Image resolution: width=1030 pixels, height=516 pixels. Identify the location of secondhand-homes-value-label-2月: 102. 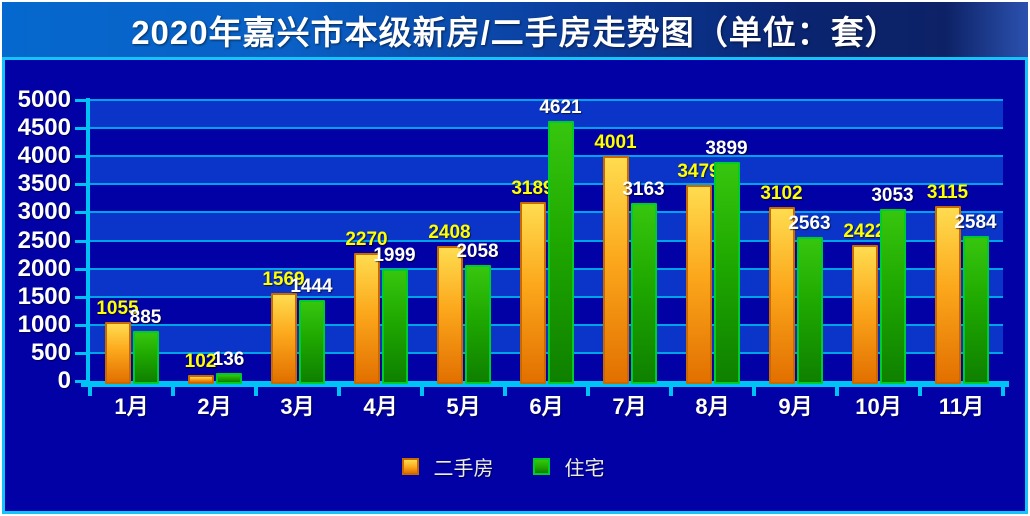
(200, 361).